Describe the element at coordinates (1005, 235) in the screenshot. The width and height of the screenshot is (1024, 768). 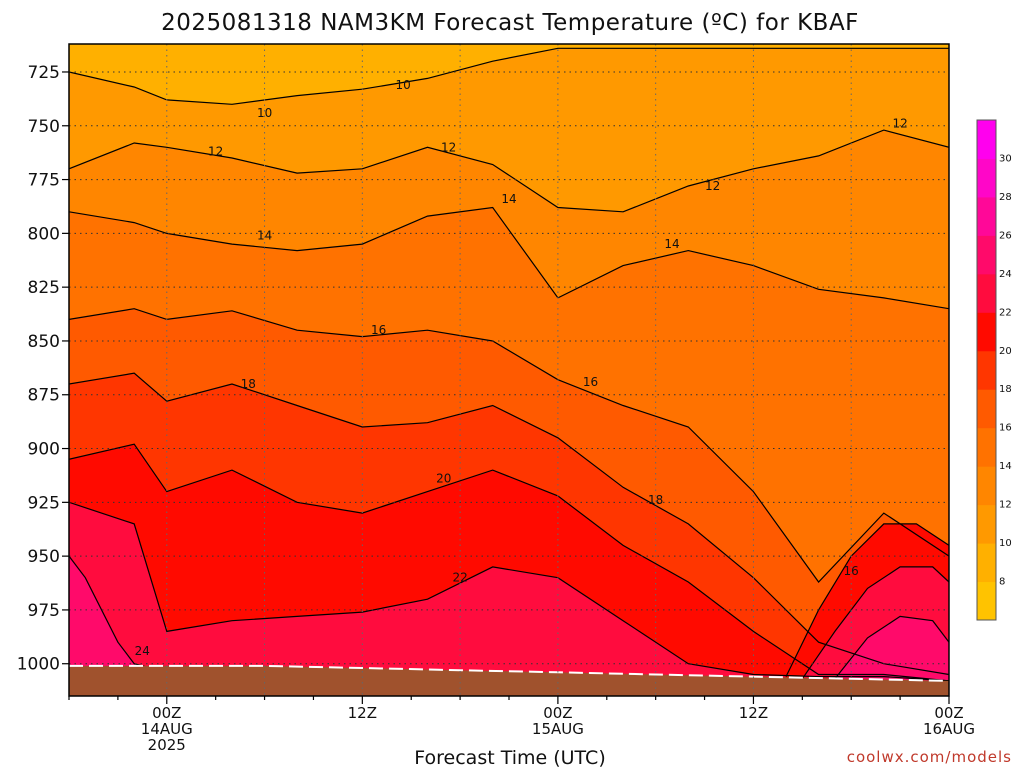
I see `colorbar-tick-label: 26` at that location.